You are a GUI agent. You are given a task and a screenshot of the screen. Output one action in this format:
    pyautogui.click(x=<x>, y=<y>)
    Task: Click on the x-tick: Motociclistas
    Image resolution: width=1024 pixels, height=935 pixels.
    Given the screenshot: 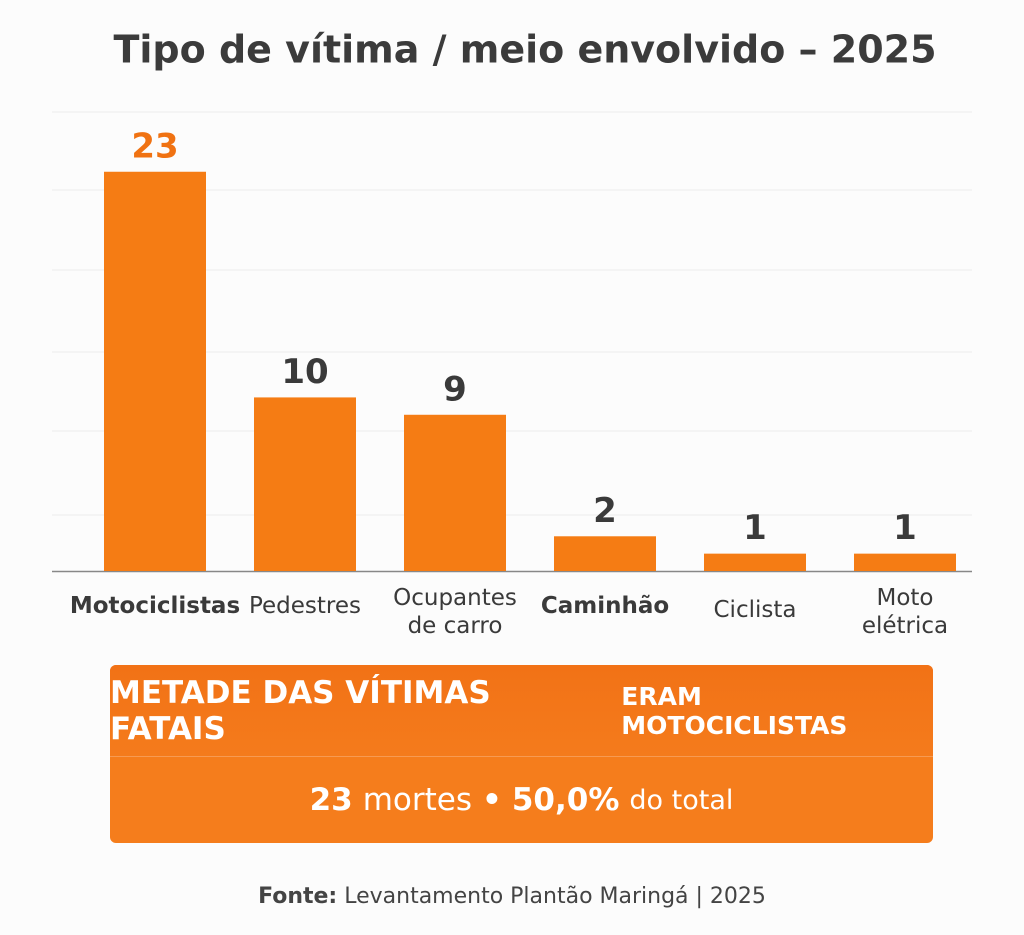 What is the action you would take?
    pyautogui.click(x=155, y=606)
    